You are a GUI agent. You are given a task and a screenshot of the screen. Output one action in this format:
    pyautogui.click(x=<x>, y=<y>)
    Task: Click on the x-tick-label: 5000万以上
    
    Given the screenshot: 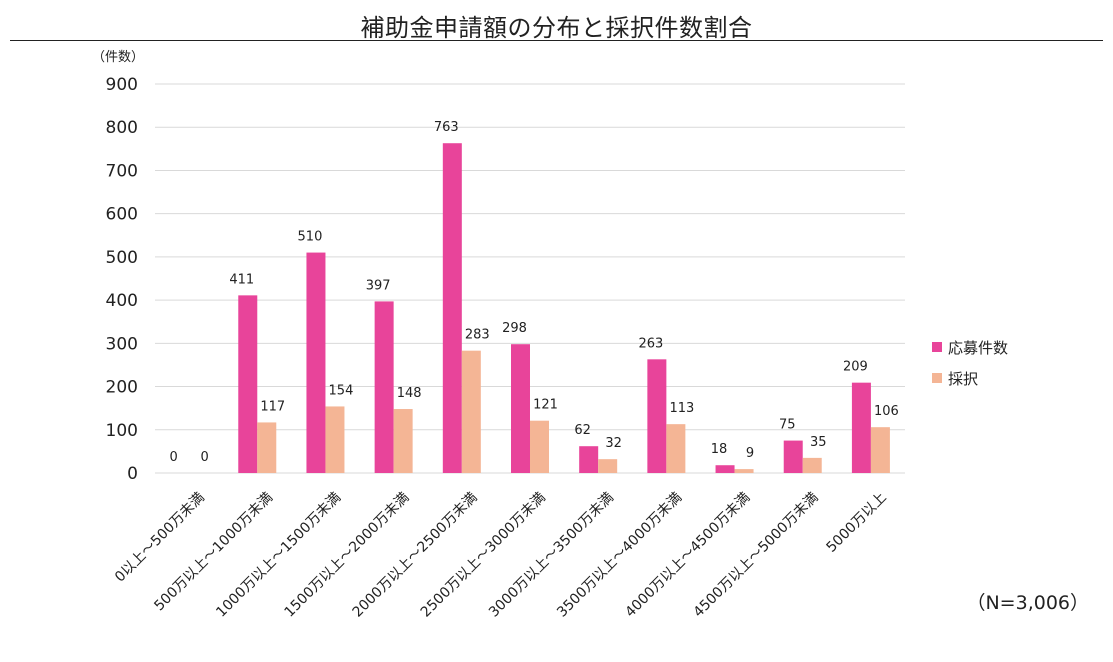 What is the action you would take?
    pyautogui.click(x=857, y=523)
    